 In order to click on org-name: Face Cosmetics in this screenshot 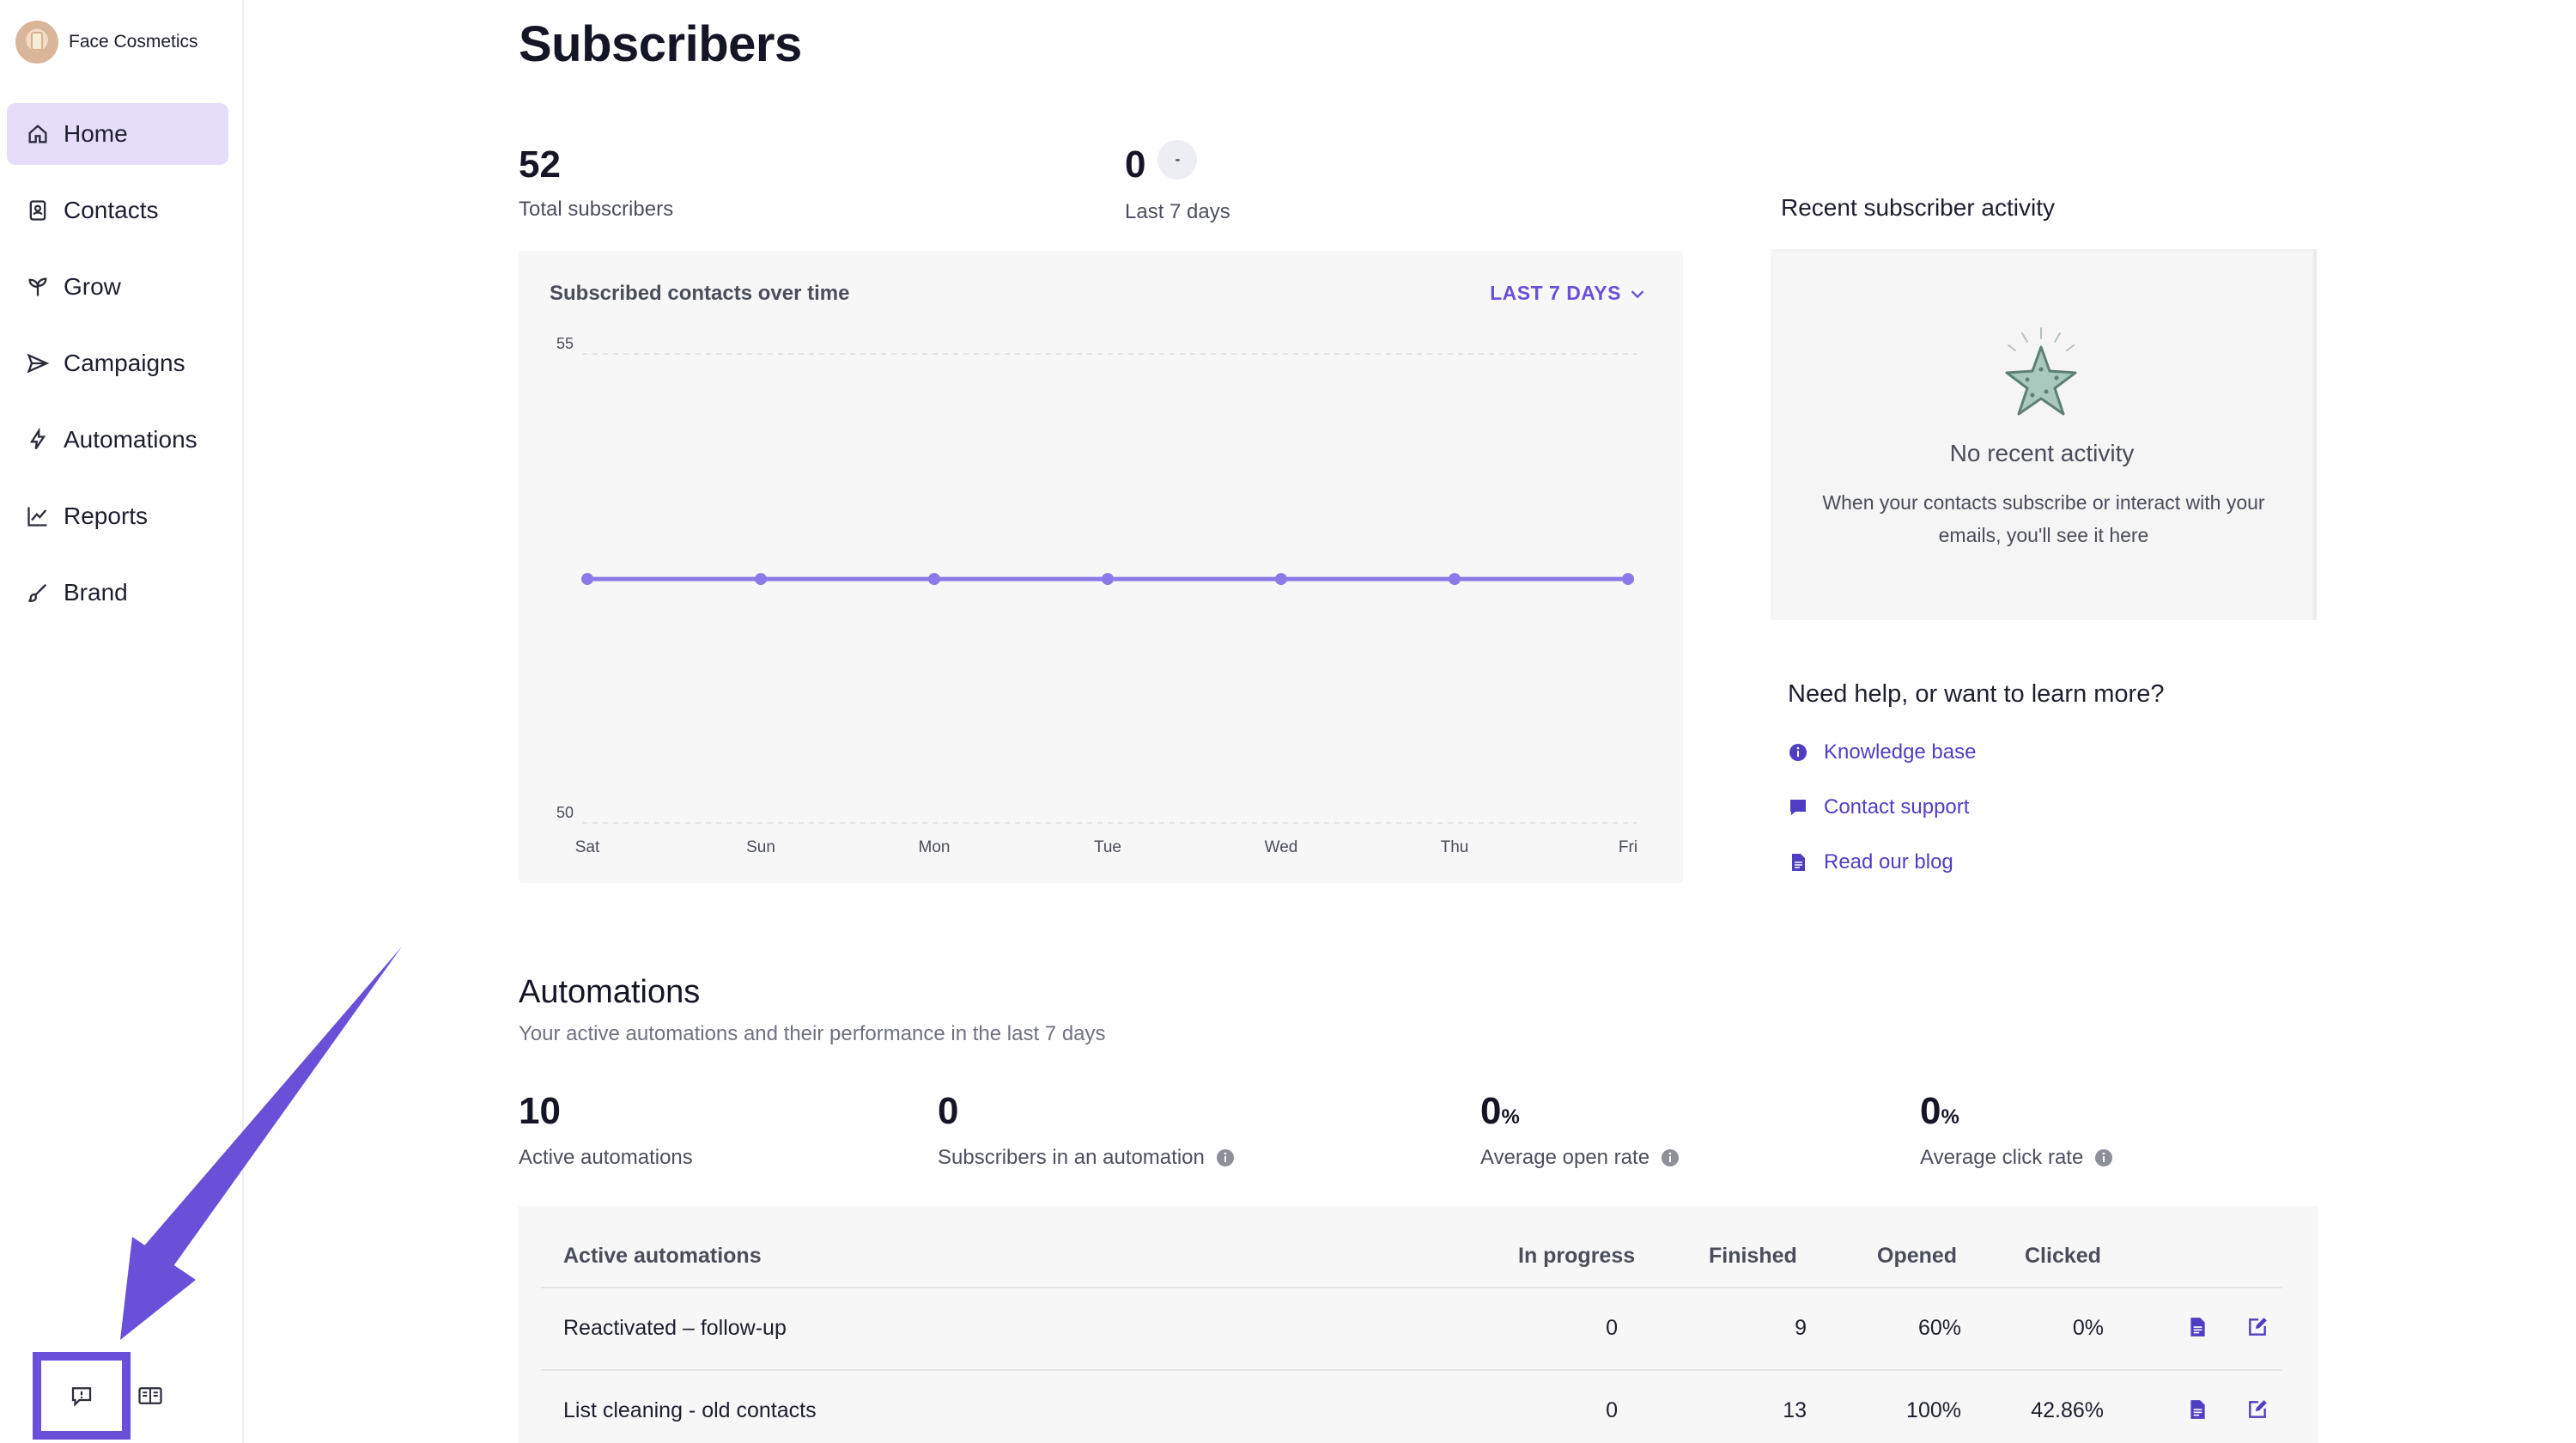, I will do `click(133, 42)`.